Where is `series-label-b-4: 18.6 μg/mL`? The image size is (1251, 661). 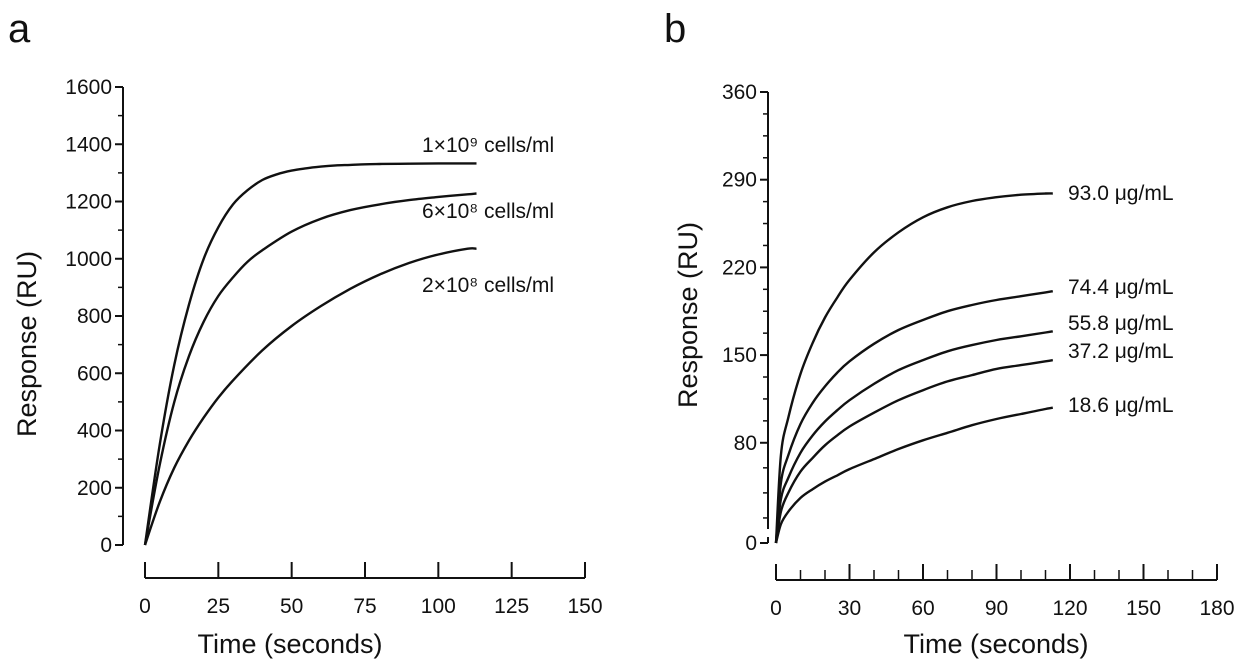
series-label-b-4: 18.6 μg/mL is located at coordinates (1121, 405).